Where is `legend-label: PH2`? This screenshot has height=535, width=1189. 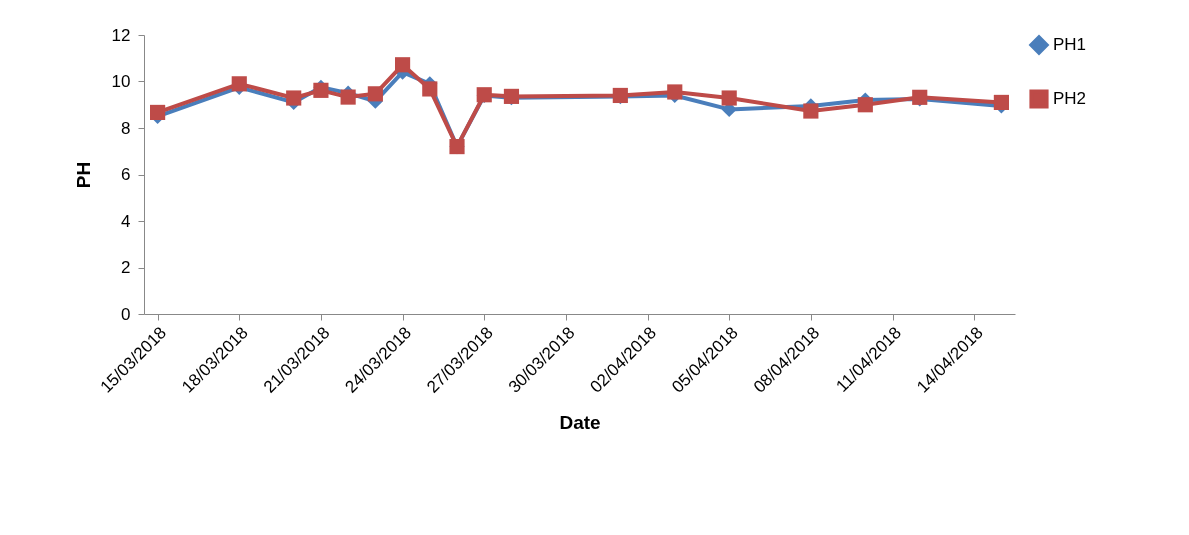
legend-label: PH2 is located at coordinates (1070, 98).